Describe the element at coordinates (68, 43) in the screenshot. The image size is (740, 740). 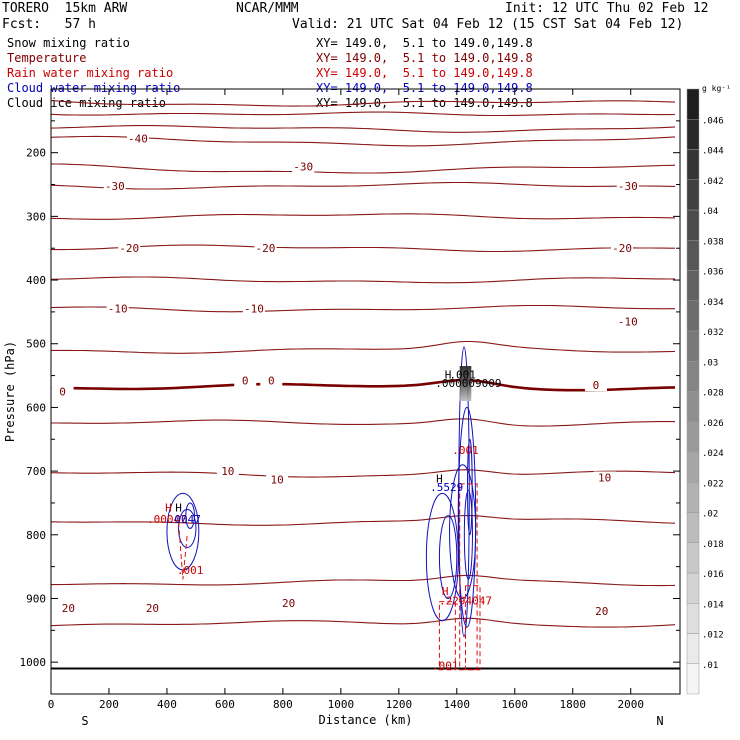
I see `field-snow-name: Snow mixing ratio` at that location.